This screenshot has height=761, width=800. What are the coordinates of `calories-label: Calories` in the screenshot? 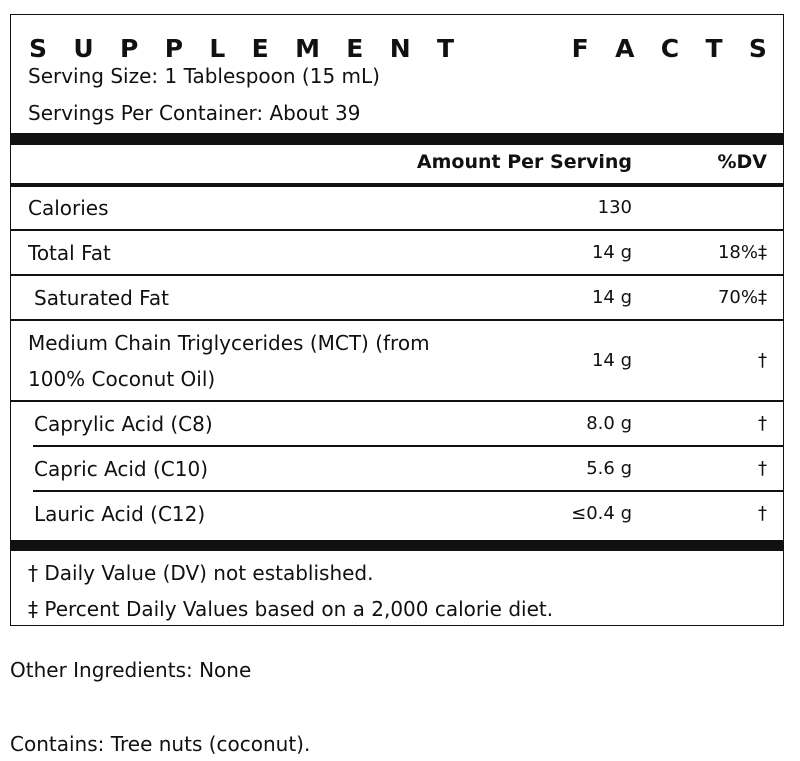 It's located at (68, 208).